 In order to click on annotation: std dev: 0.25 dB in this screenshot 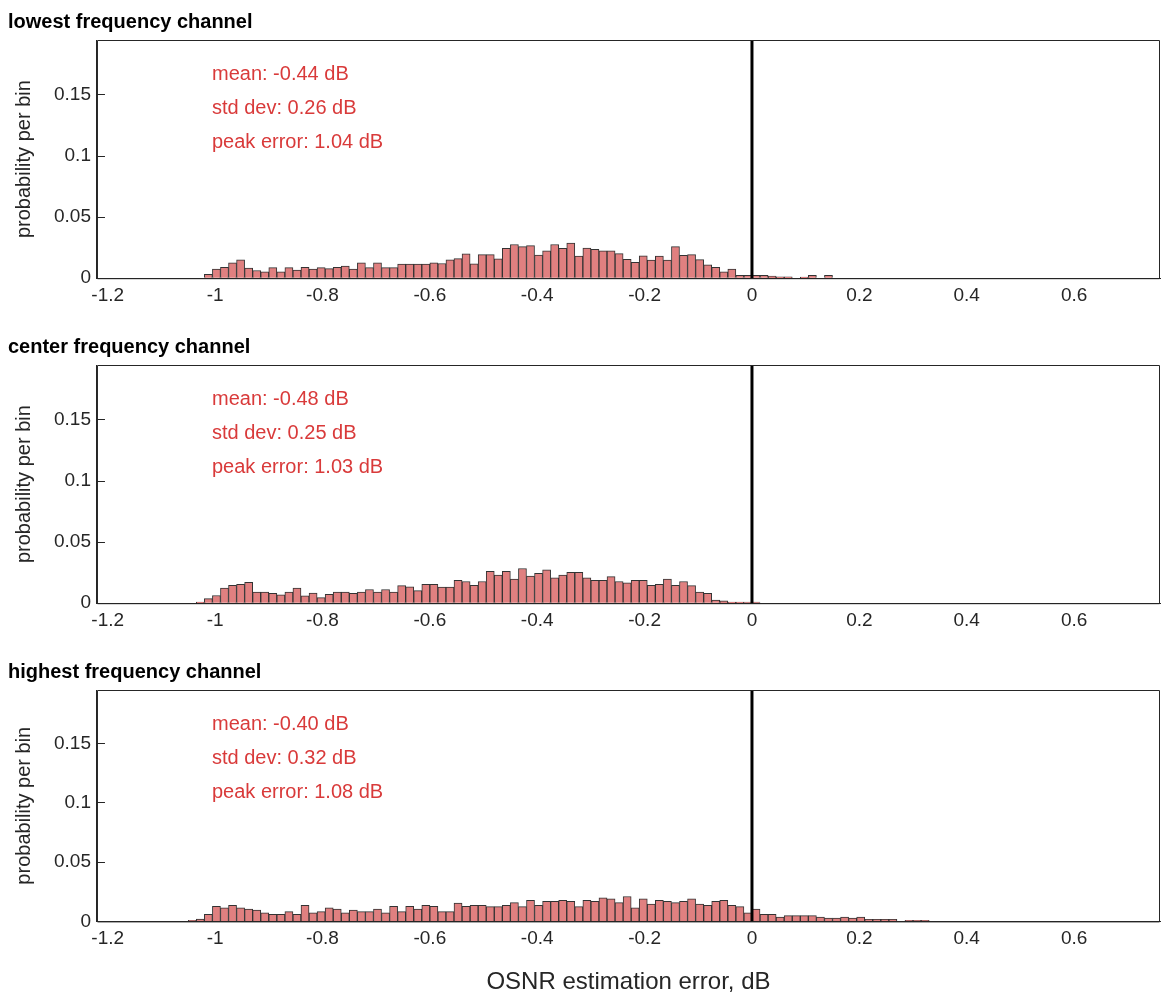, I will do `click(284, 431)`.